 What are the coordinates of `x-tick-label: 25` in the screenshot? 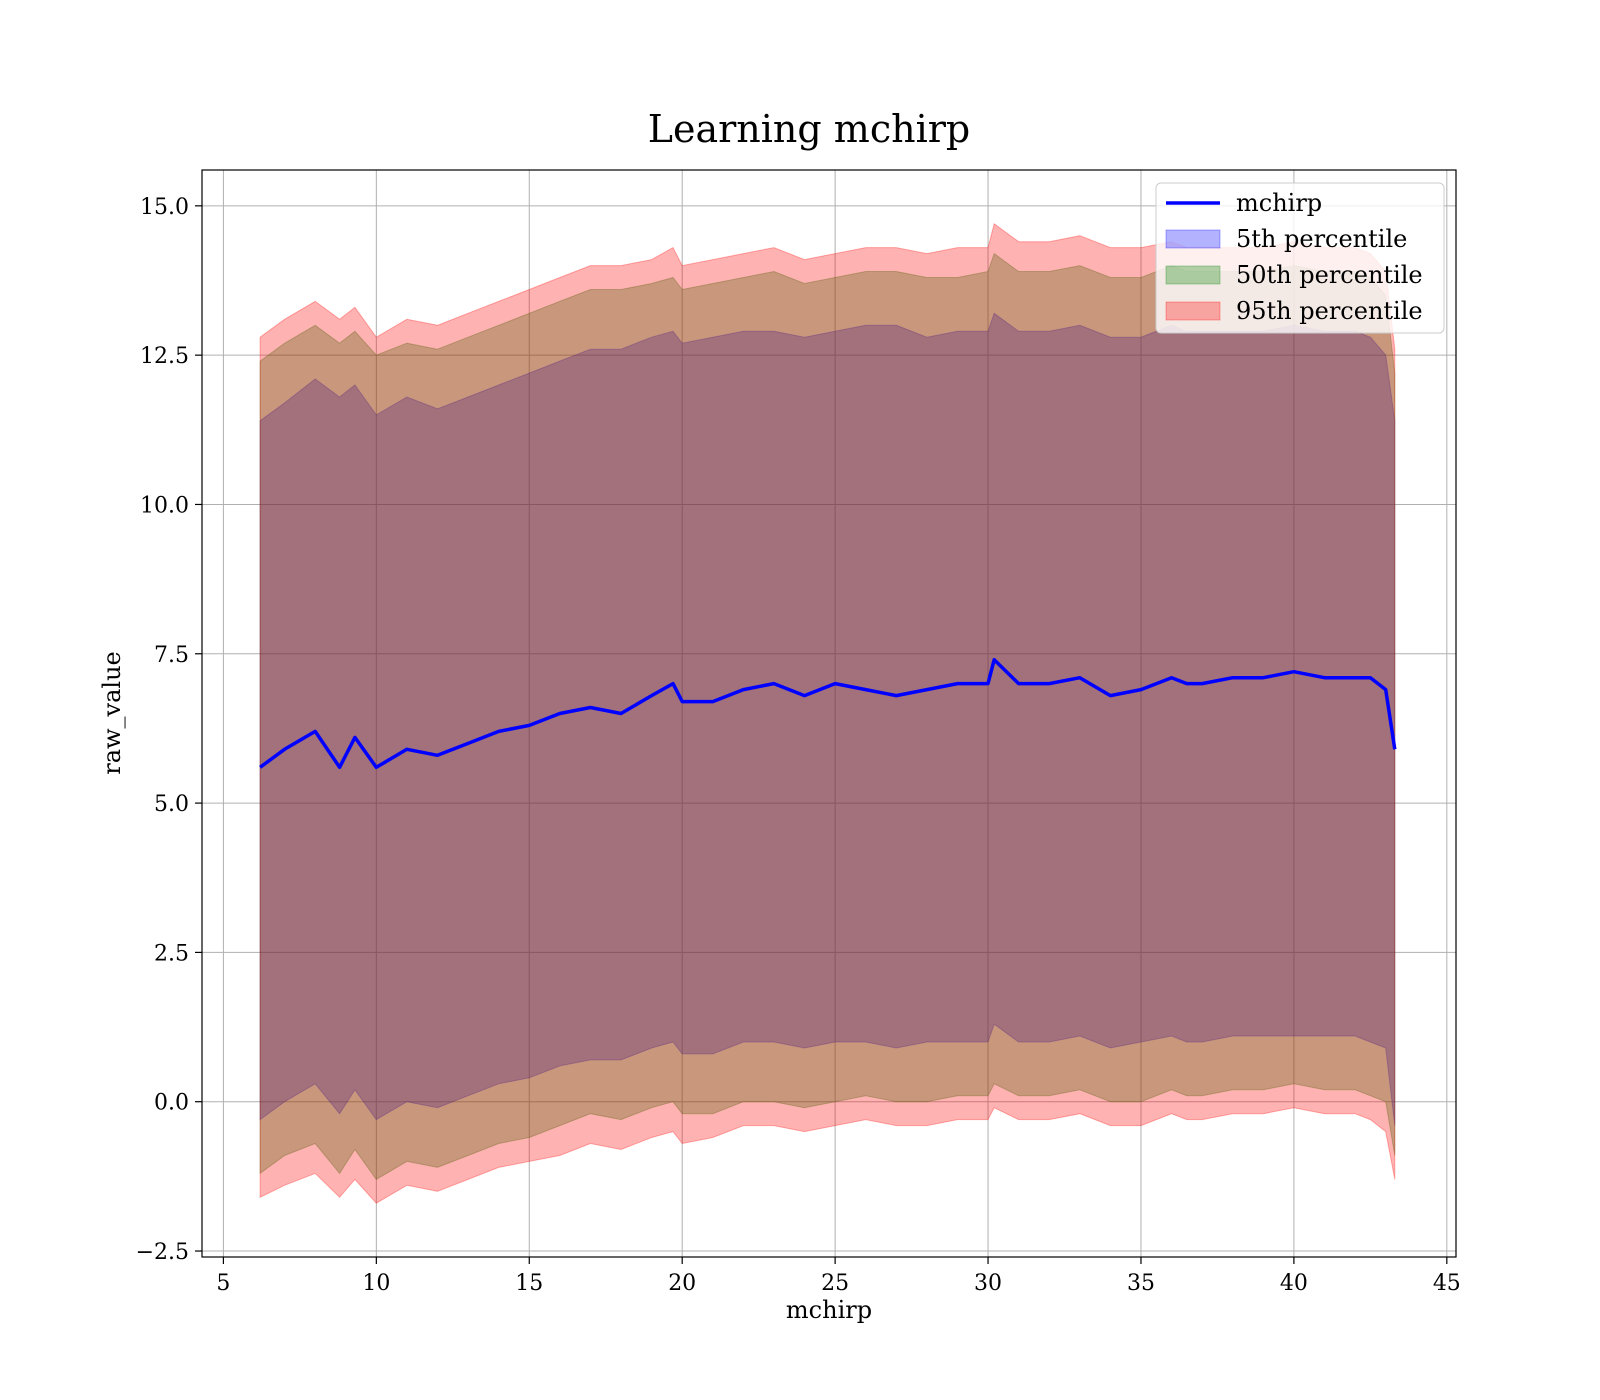 It's located at (835, 1283).